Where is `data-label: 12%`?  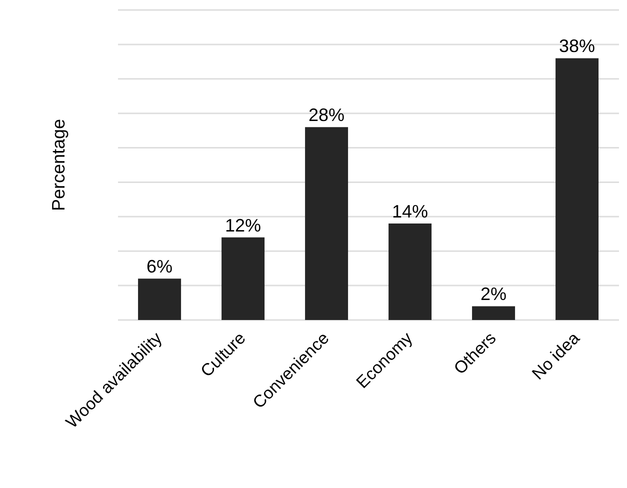 data-label: 12% is located at coordinates (243, 225).